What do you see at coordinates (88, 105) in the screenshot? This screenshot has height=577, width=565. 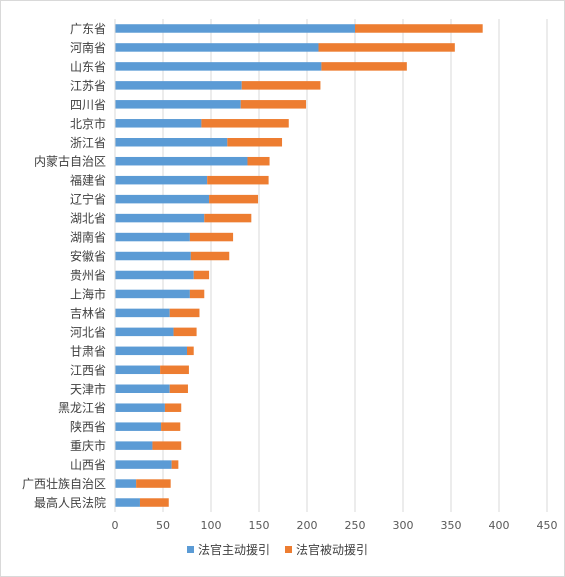 I see `category-label-4: 四川省` at bounding box center [88, 105].